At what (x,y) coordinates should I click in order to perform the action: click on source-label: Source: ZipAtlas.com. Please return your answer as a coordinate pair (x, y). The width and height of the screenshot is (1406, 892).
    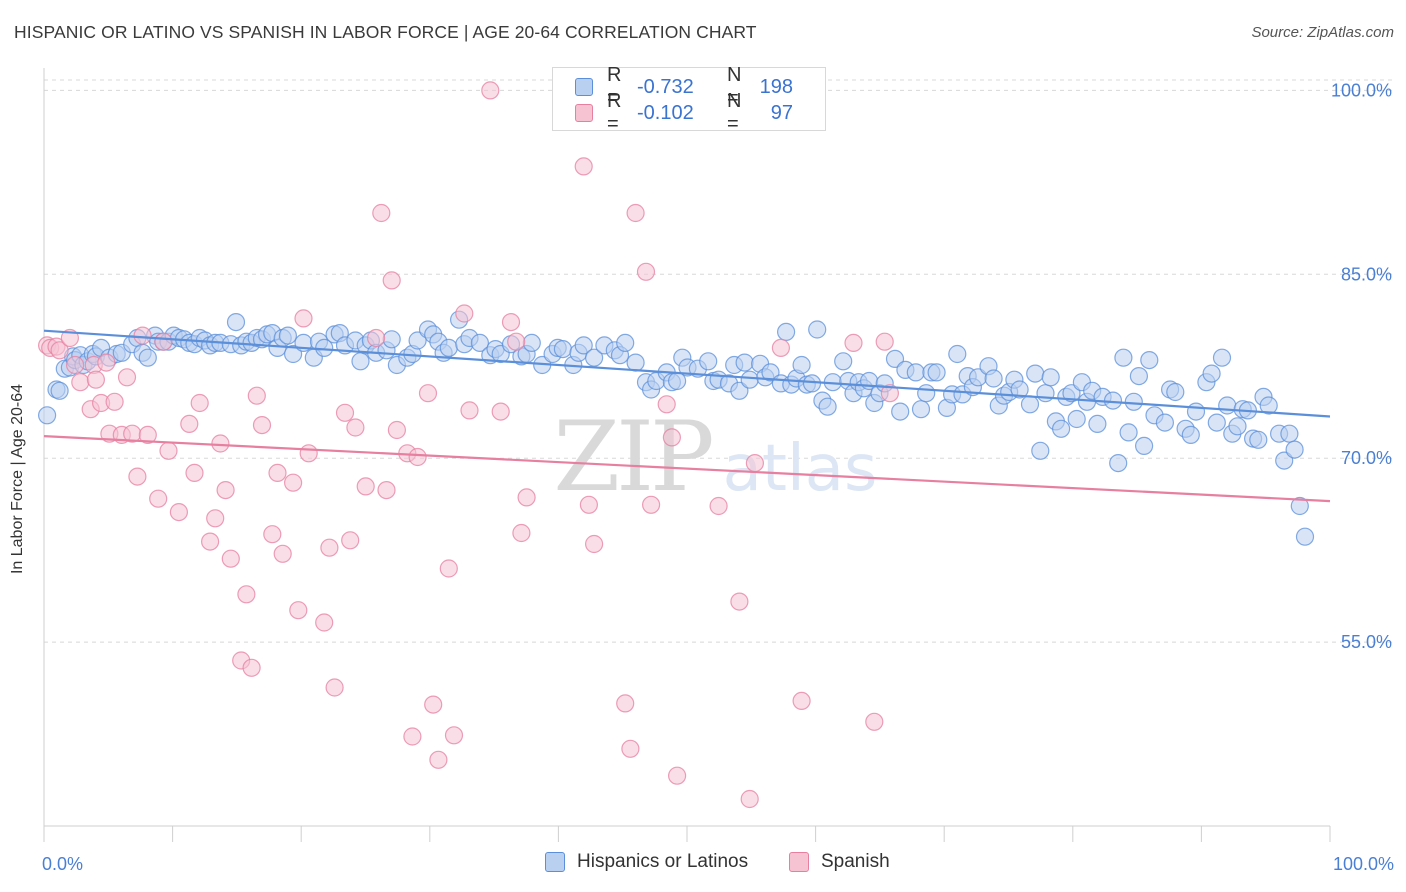
    Looking at the image, I should click on (1322, 32).